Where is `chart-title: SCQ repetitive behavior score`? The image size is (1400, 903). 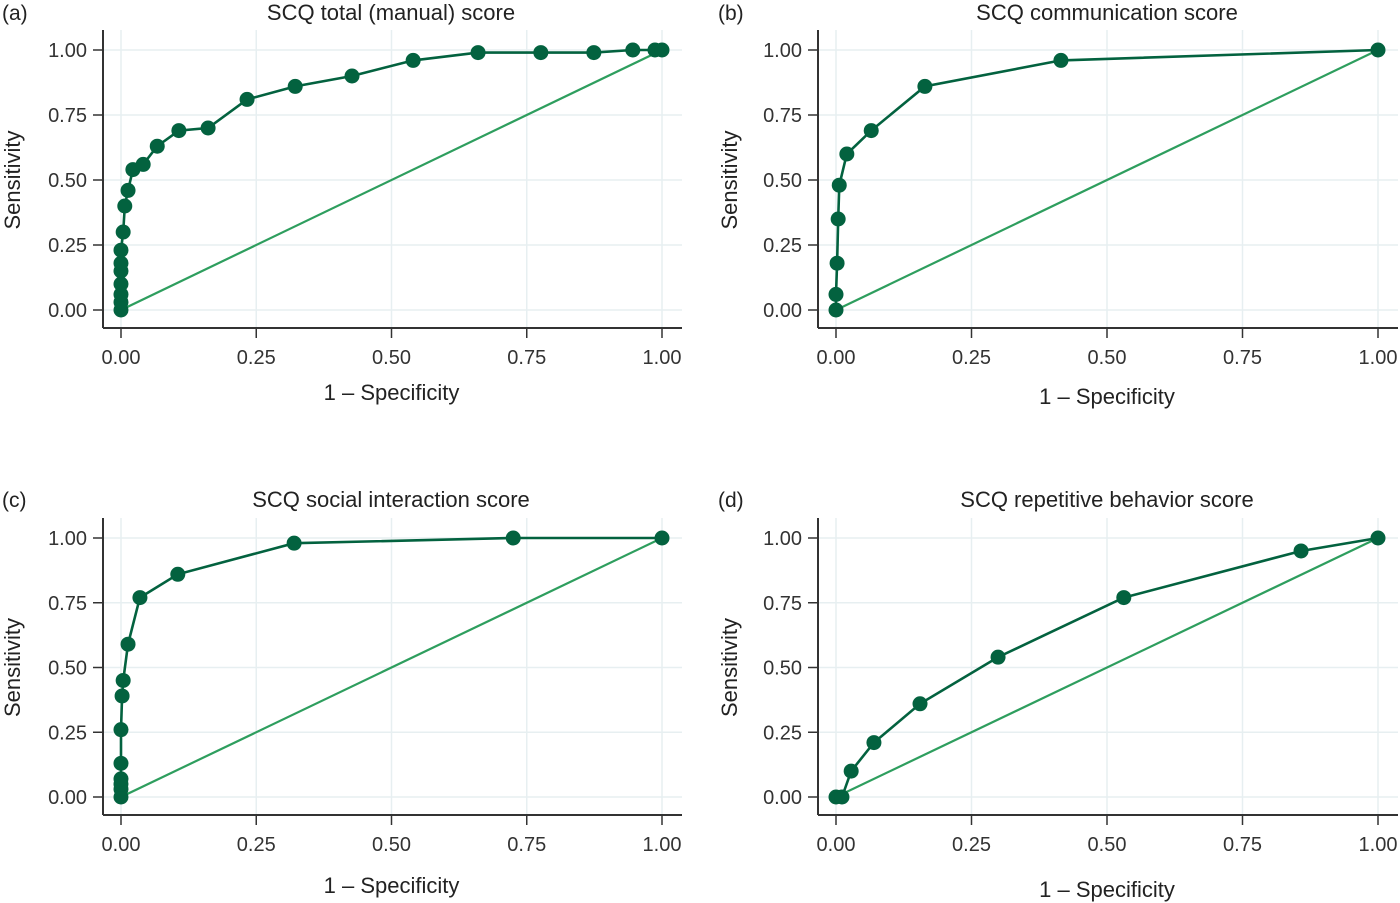
chart-title: SCQ repetitive behavior score is located at coordinates (1106, 499).